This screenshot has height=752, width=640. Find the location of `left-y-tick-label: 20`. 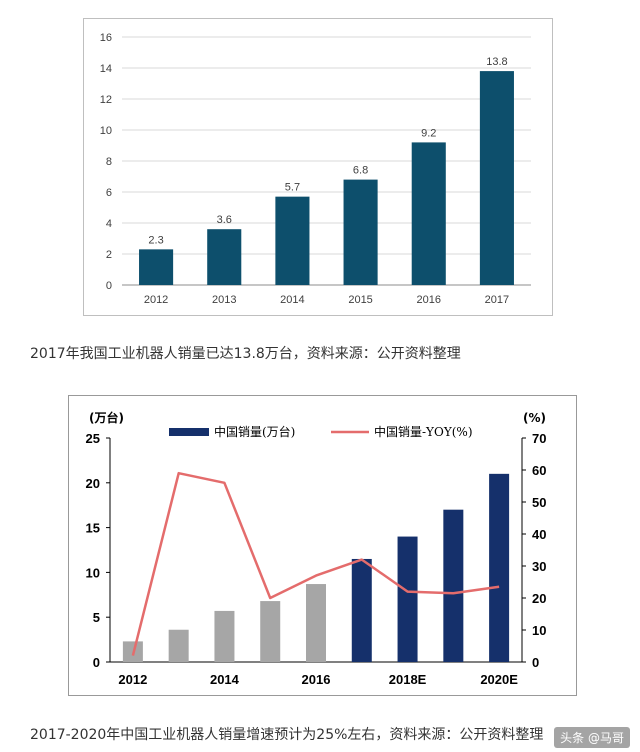

left-y-tick-label: 20 is located at coordinates (93, 483).